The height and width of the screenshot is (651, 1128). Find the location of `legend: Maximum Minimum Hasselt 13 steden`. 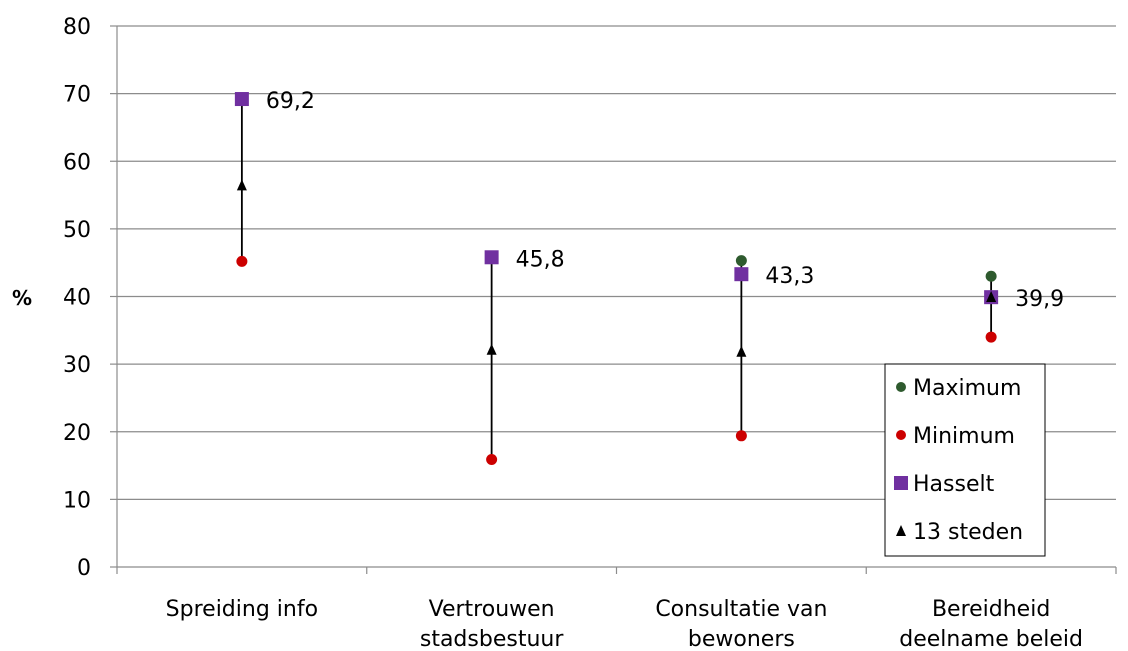

legend: Maximum Minimum Hasselt 13 steden is located at coordinates (965, 460).